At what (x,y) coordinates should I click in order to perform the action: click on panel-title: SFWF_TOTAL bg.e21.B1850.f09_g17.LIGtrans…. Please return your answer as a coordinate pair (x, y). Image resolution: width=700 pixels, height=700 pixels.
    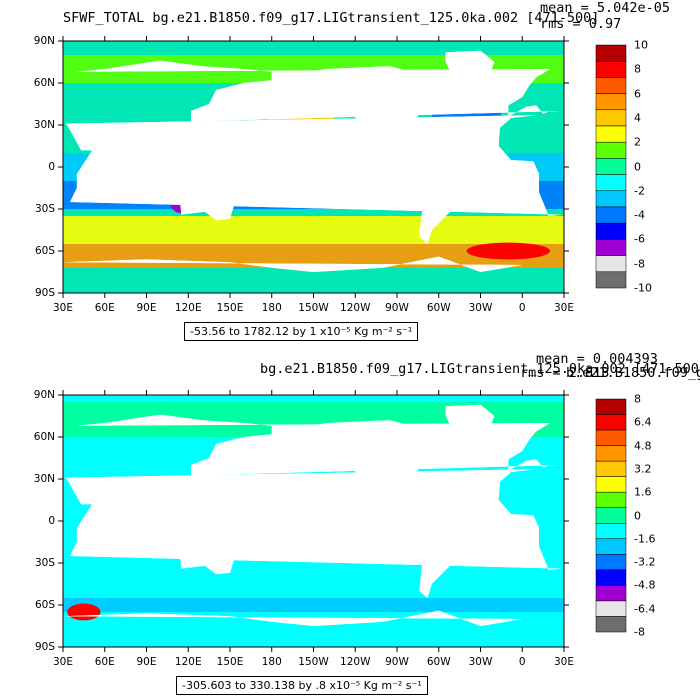
    Looking at the image, I should click on (331, 18).